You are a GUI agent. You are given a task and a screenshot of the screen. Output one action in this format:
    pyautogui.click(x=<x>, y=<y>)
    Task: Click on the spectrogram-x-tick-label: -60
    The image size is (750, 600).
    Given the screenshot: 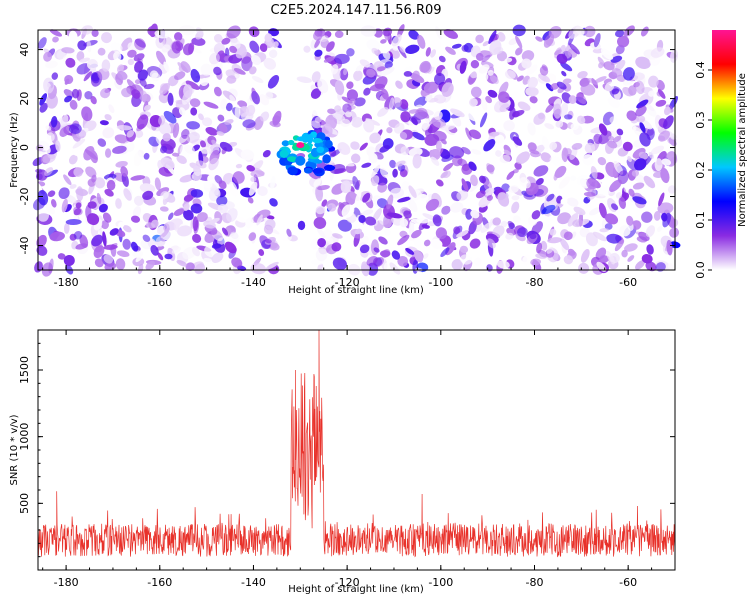 What is the action you would take?
    pyautogui.click(x=628, y=282)
    